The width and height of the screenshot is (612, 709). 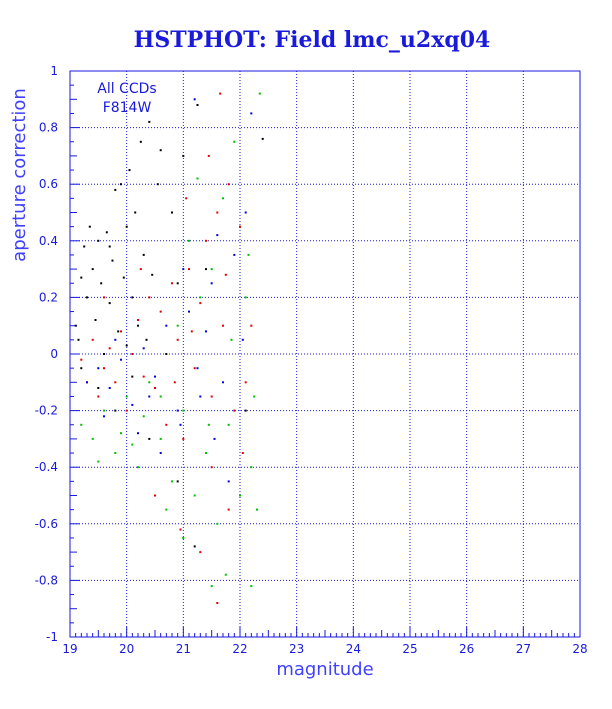 I want to click on x-tick-label: 22, so click(x=239, y=649).